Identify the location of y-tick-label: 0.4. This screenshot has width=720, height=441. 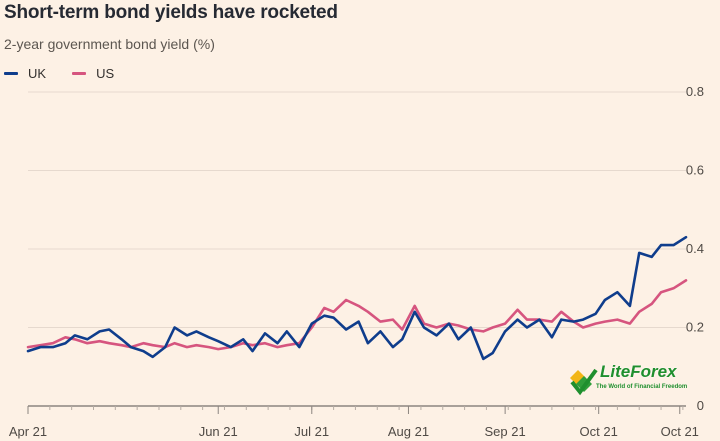
(695, 248).